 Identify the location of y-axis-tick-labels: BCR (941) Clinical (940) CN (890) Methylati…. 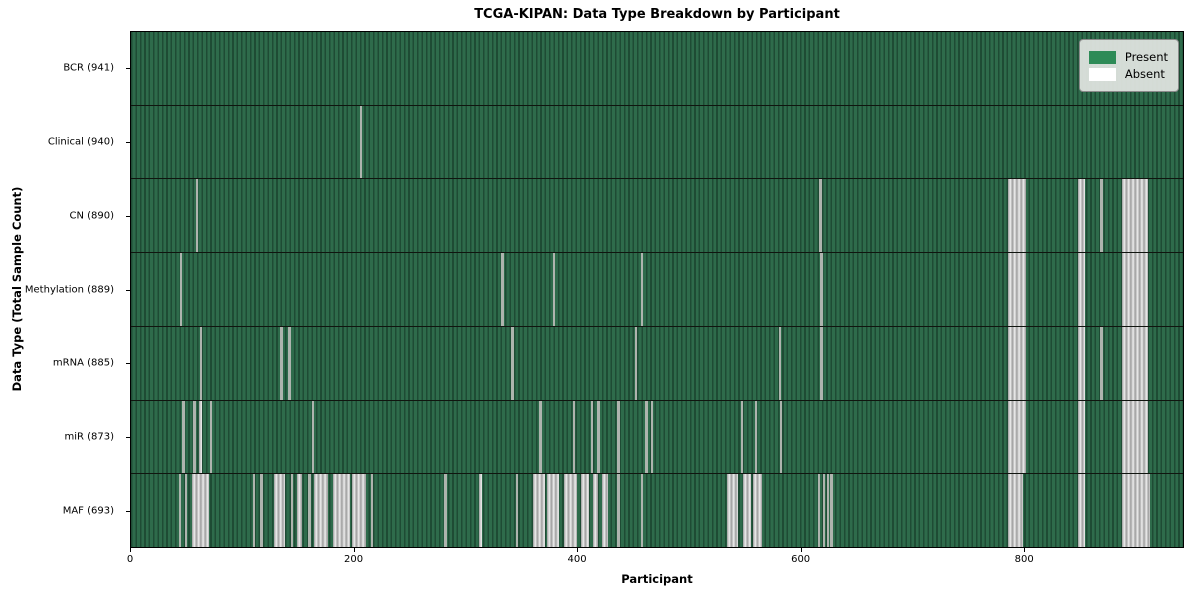
(61, 289).